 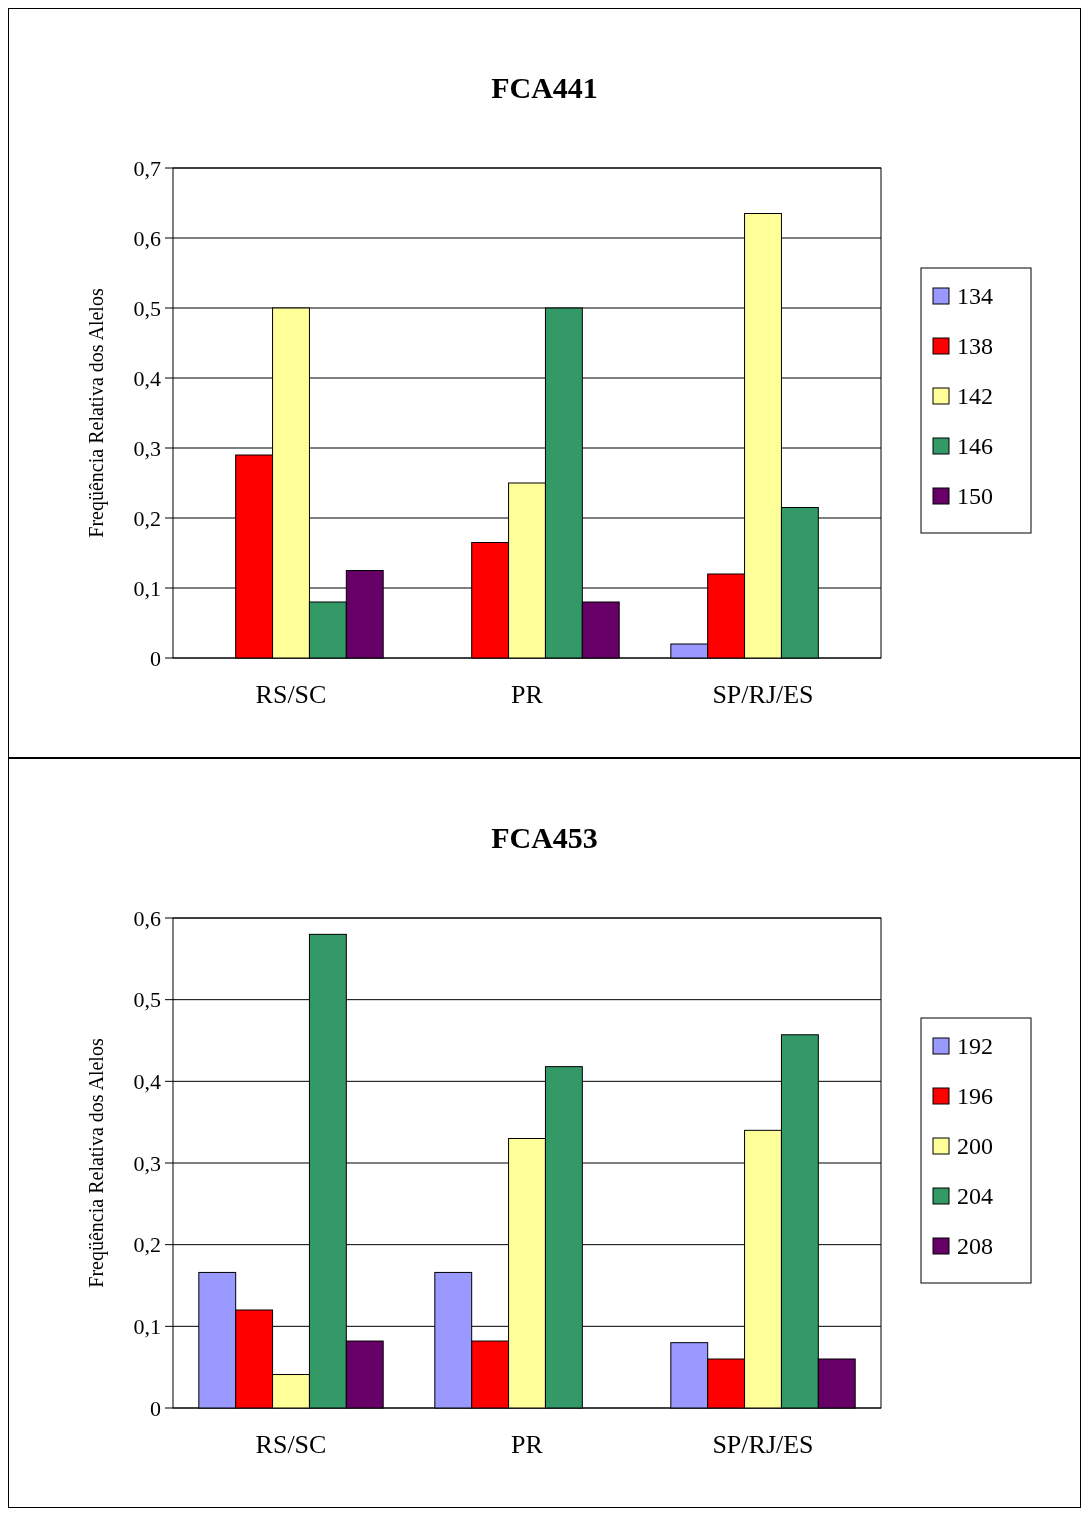 What do you see at coordinates (975, 1096) in the screenshot?
I see `legend-label: 196` at bounding box center [975, 1096].